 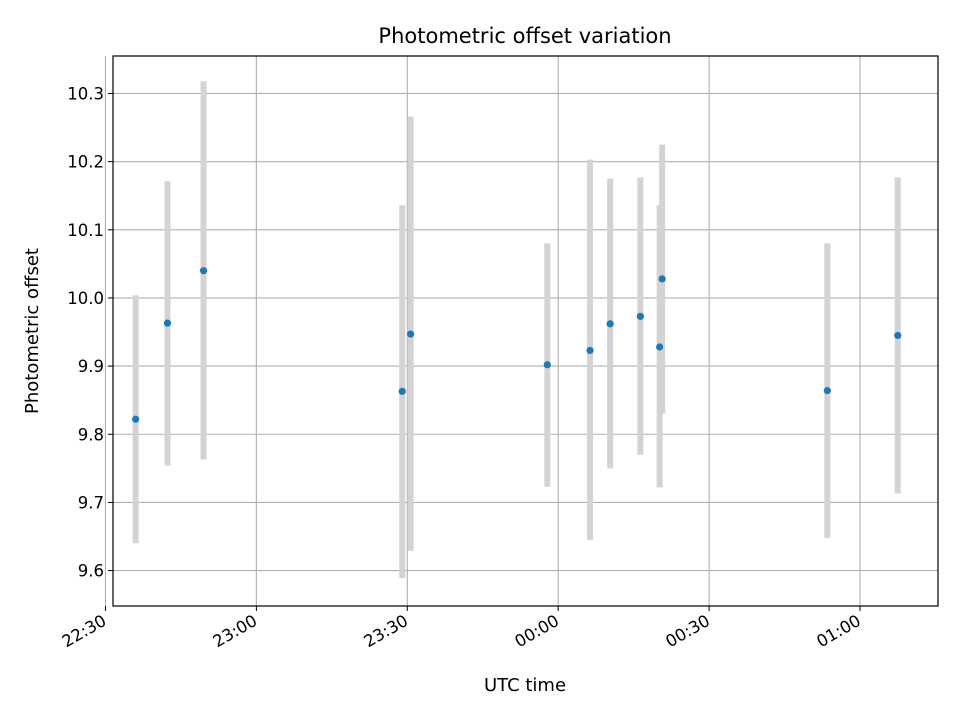 I want to click on chart-title: Photometric offset variation, so click(x=524, y=36).